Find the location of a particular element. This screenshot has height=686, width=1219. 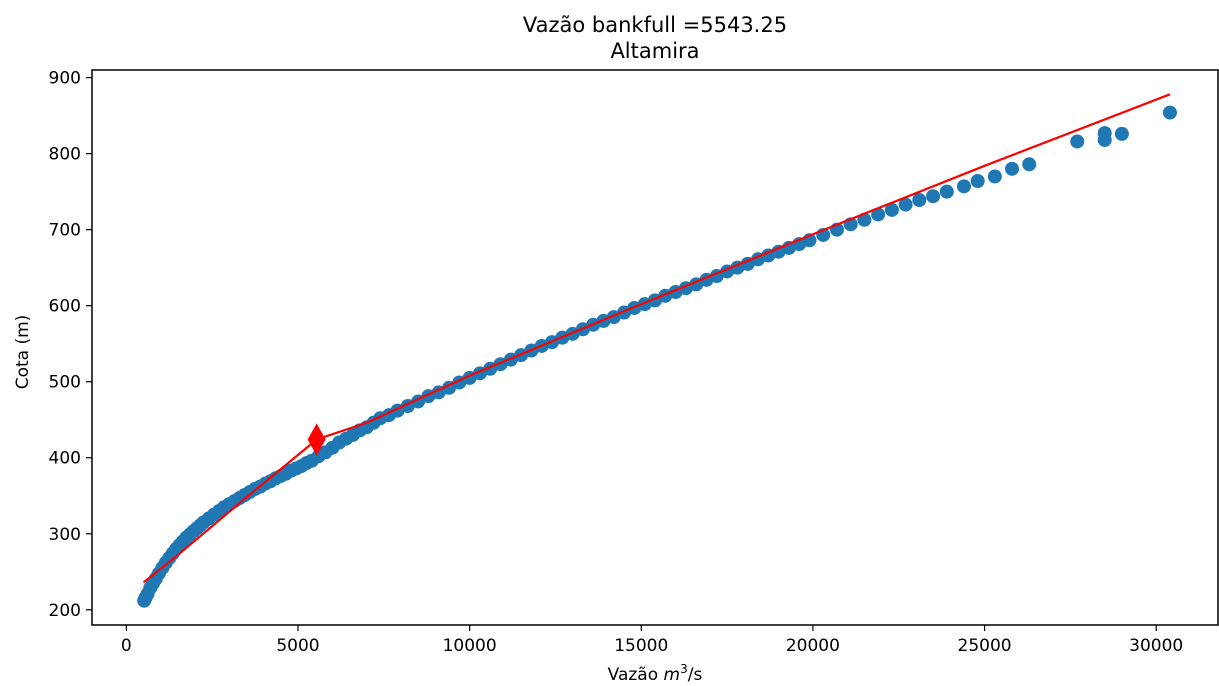

x-tick-label: 0 is located at coordinates (126, 646).